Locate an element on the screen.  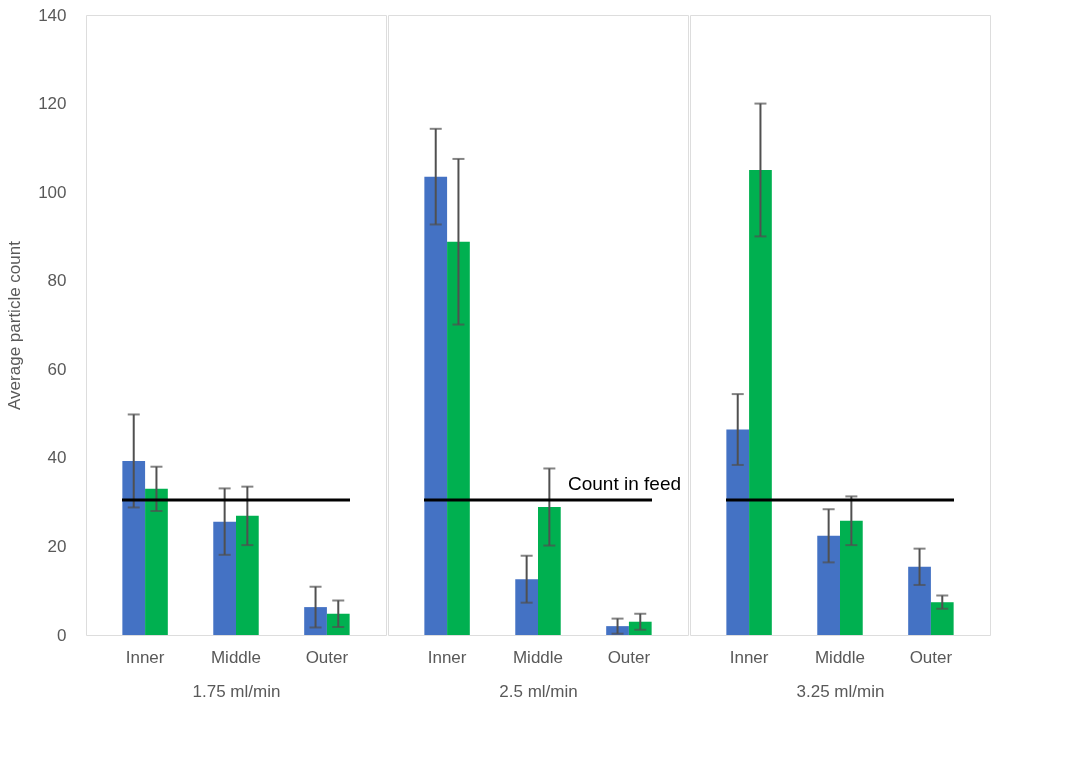
y-tick-label: 20 is located at coordinates (57, 546).